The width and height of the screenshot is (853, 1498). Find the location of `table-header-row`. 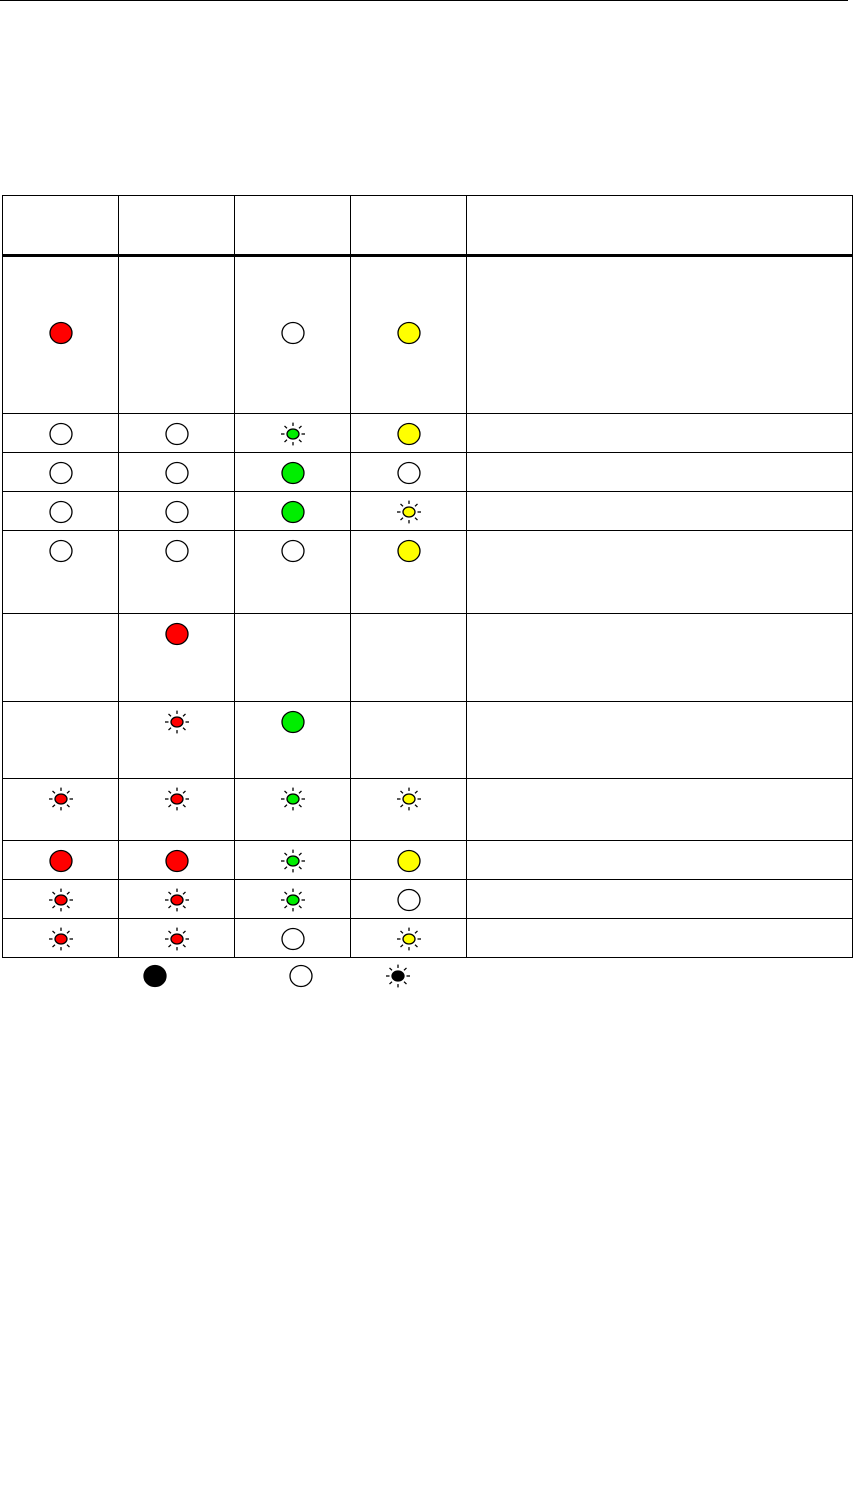

table-header-row is located at coordinates (427, 226).